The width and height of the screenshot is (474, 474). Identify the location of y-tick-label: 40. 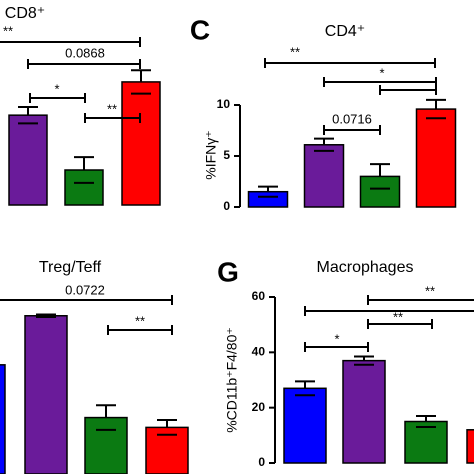
(259, 352).